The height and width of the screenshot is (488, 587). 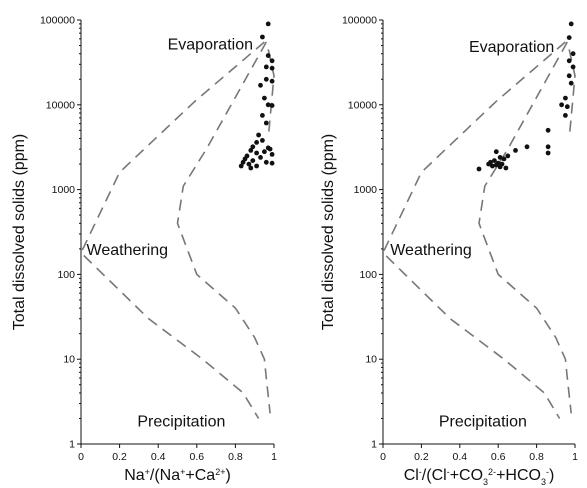 What do you see at coordinates (66, 275) in the screenshot?
I see `y-tick-label: 100` at bounding box center [66, 275].